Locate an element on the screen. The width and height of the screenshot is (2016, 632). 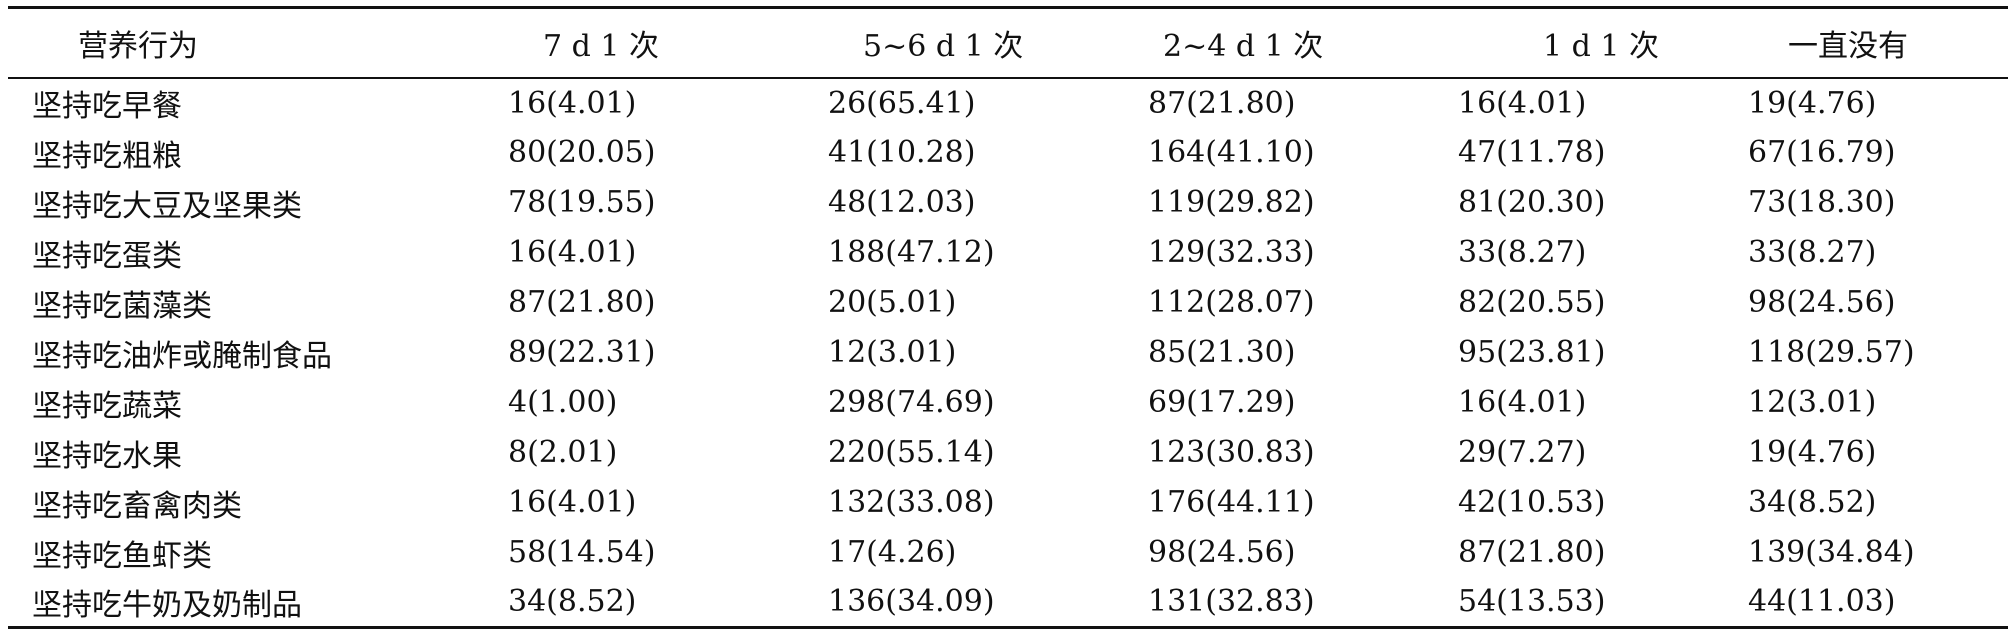
table-cell: 20(5.01) is located at coordinates (892, 302).